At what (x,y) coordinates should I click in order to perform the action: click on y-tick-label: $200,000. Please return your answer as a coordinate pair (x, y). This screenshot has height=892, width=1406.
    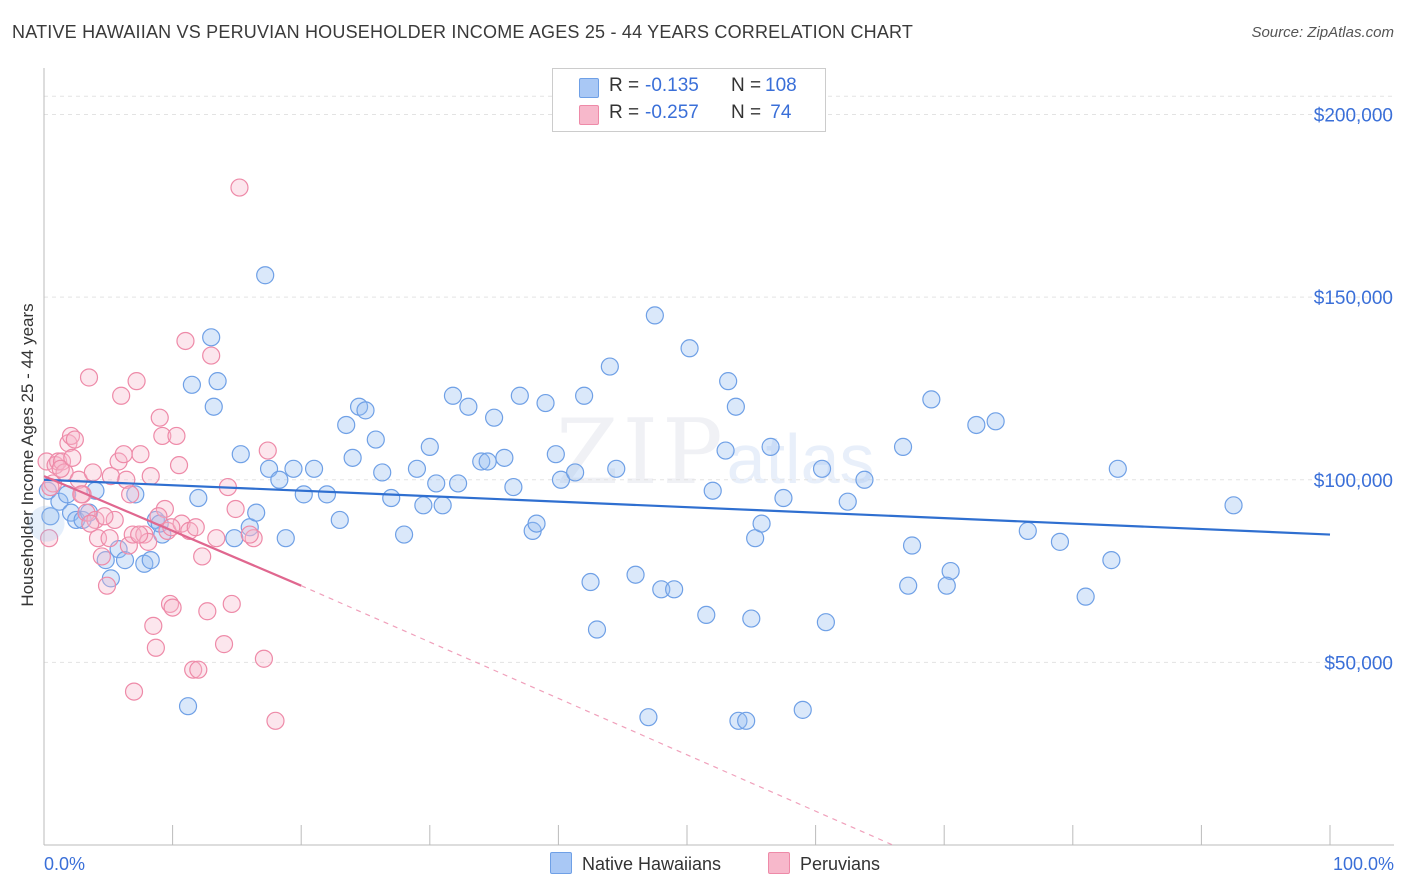
    Looking at the image, I should click on (1353, 116).